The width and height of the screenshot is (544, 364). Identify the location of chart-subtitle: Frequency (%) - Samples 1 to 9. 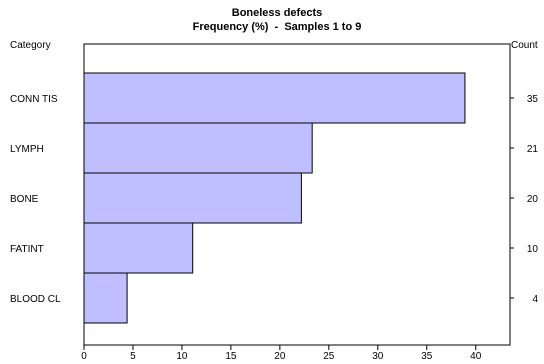
(277, 27).